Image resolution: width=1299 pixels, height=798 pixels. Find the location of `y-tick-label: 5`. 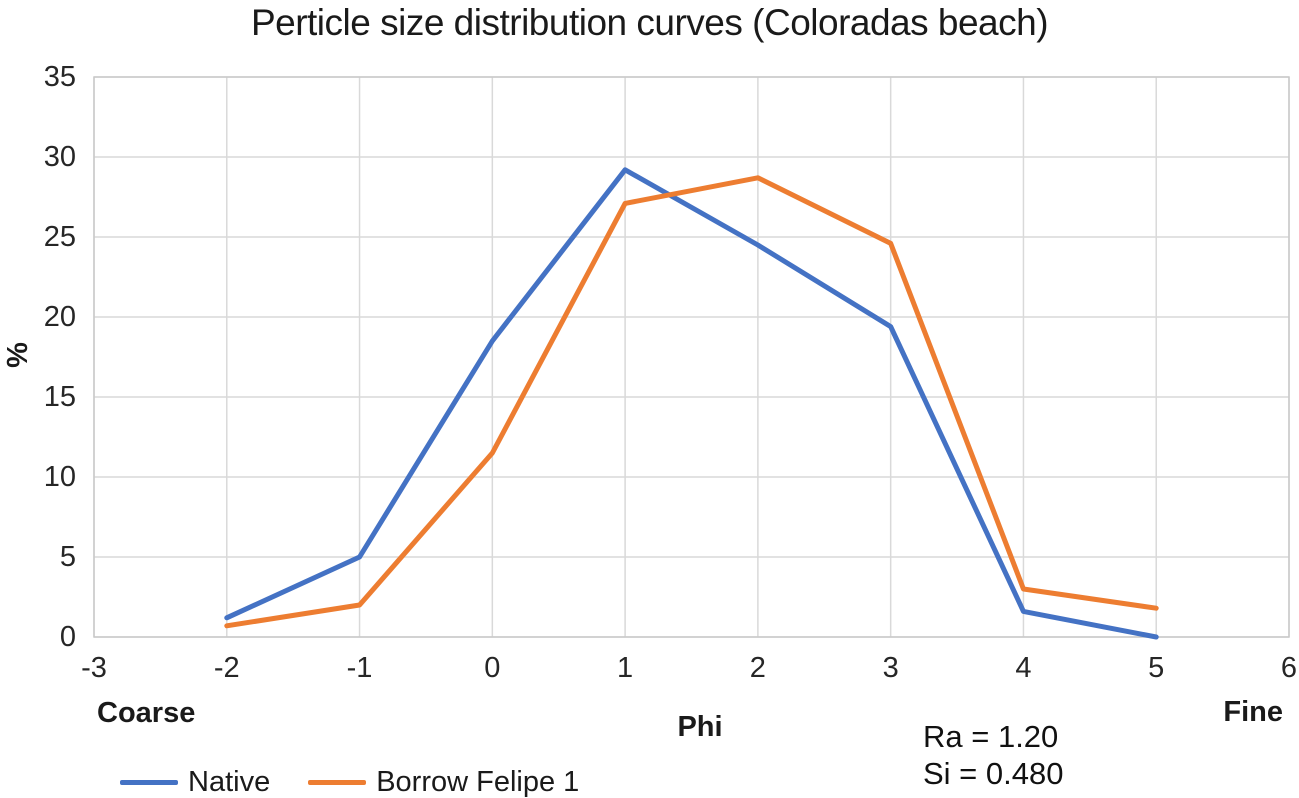

y-tick-label: 5 is located at coordinates (67, 557).